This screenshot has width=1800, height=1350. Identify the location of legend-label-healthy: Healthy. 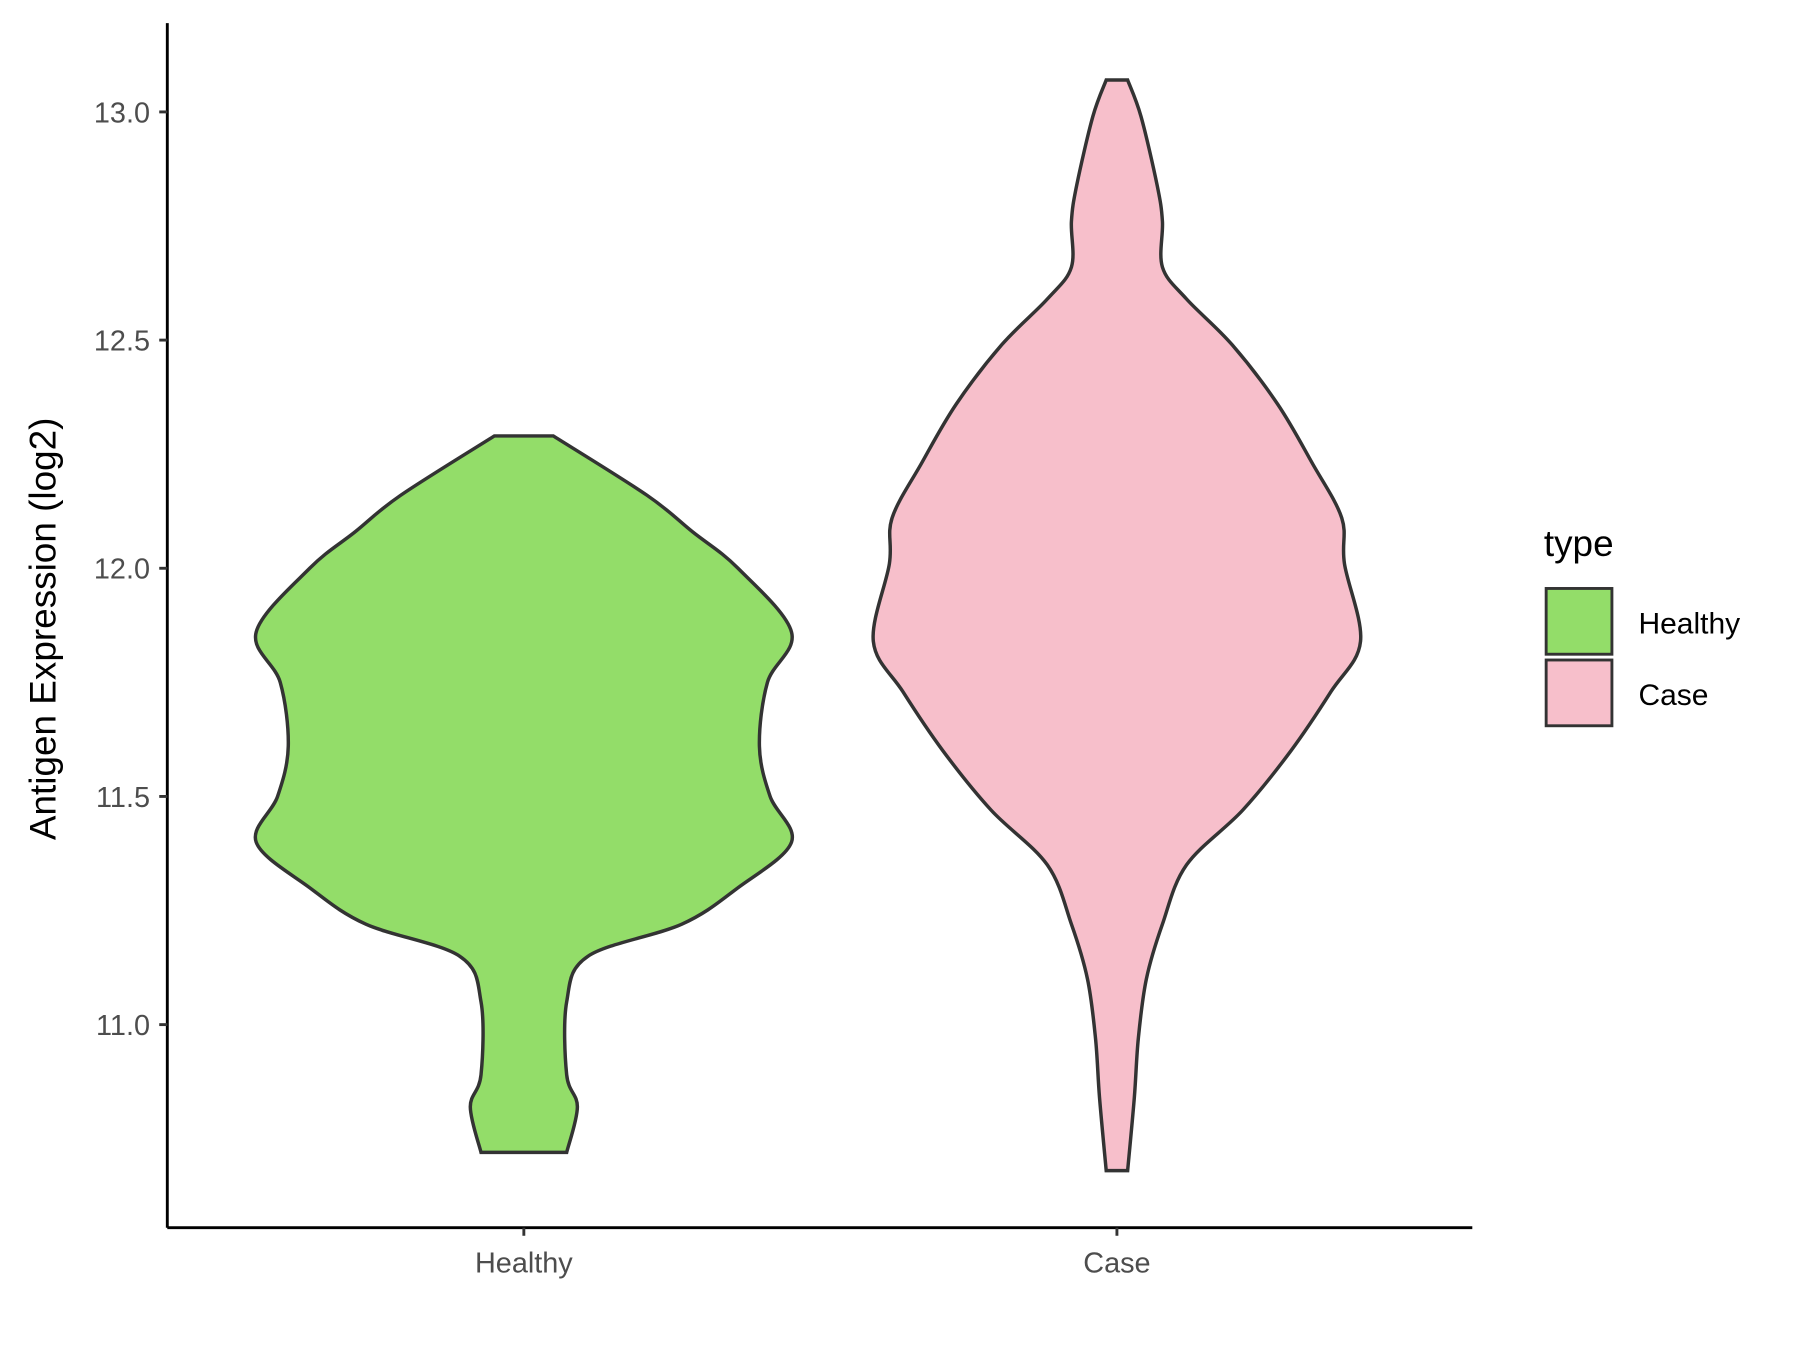
(1689, 623).